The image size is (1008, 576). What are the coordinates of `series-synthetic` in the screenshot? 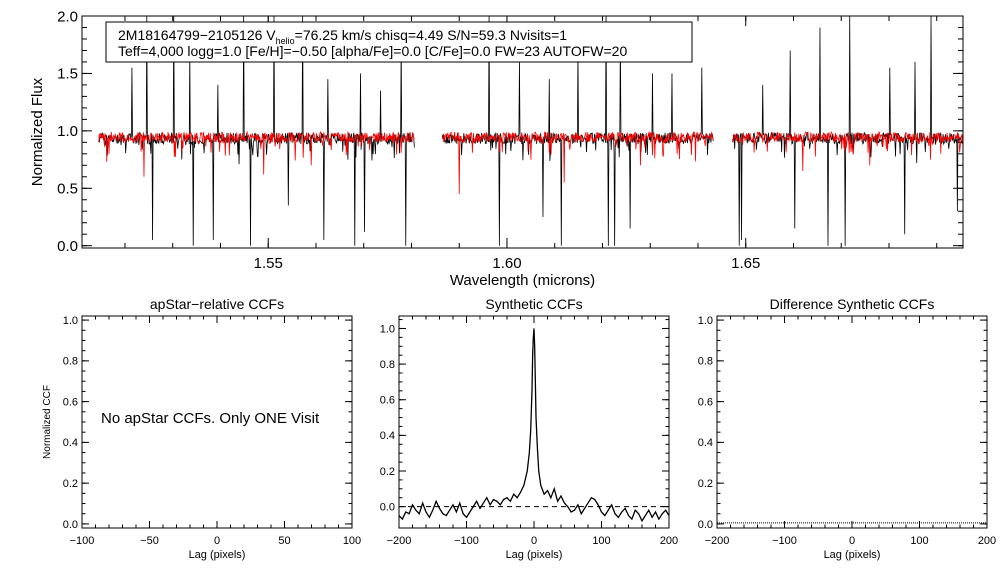 It's located at (530, 162).